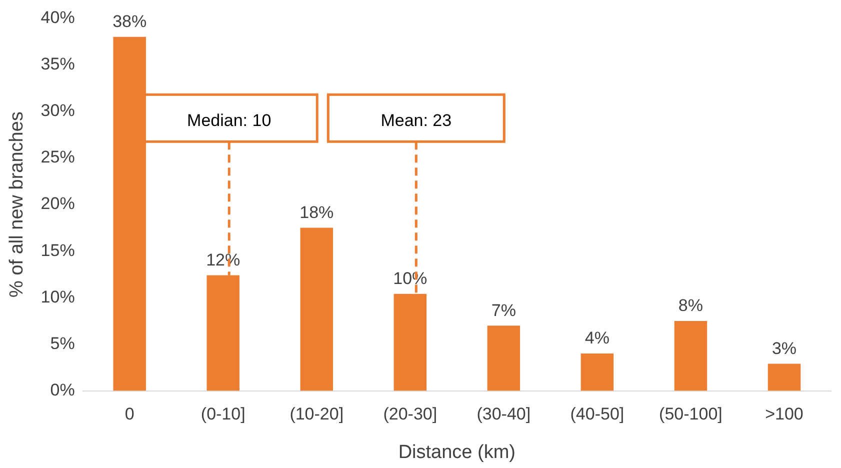 The image size is (841, 468). I want to click on y-tick-label: 5%, so click(62, 343).